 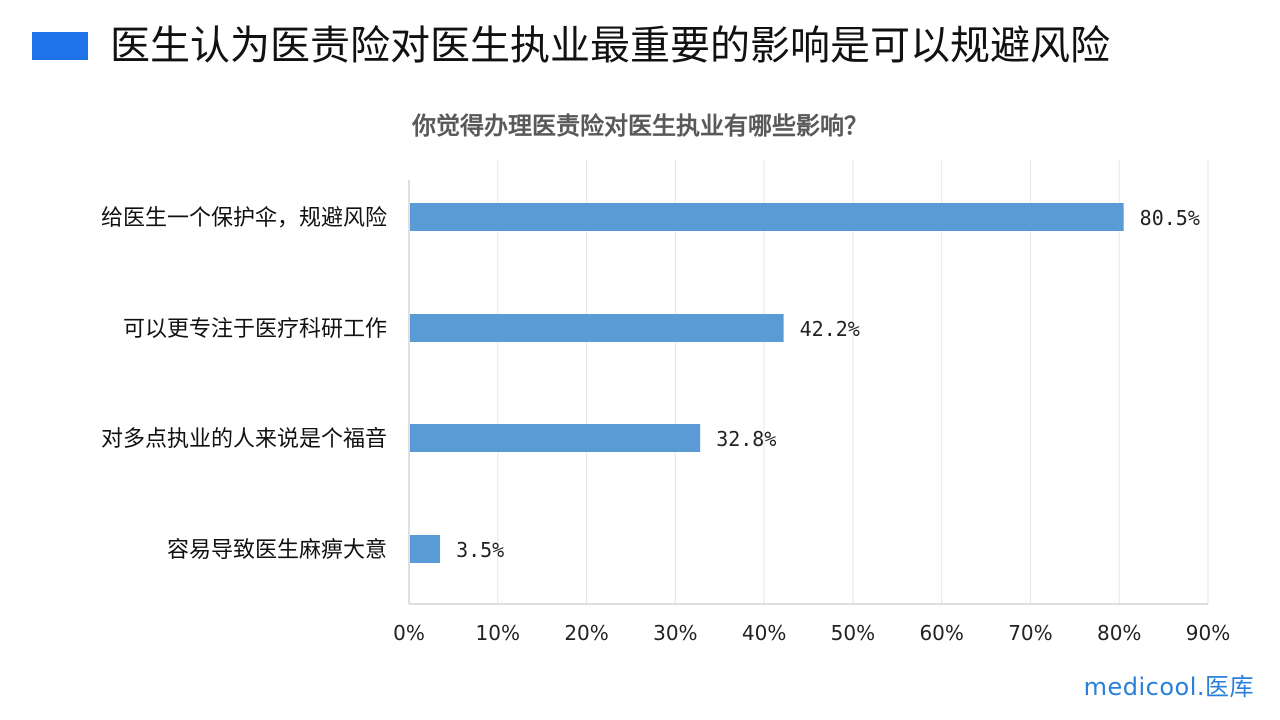 I want to click on data-label: 3.5%, so click(x=480, y=550).